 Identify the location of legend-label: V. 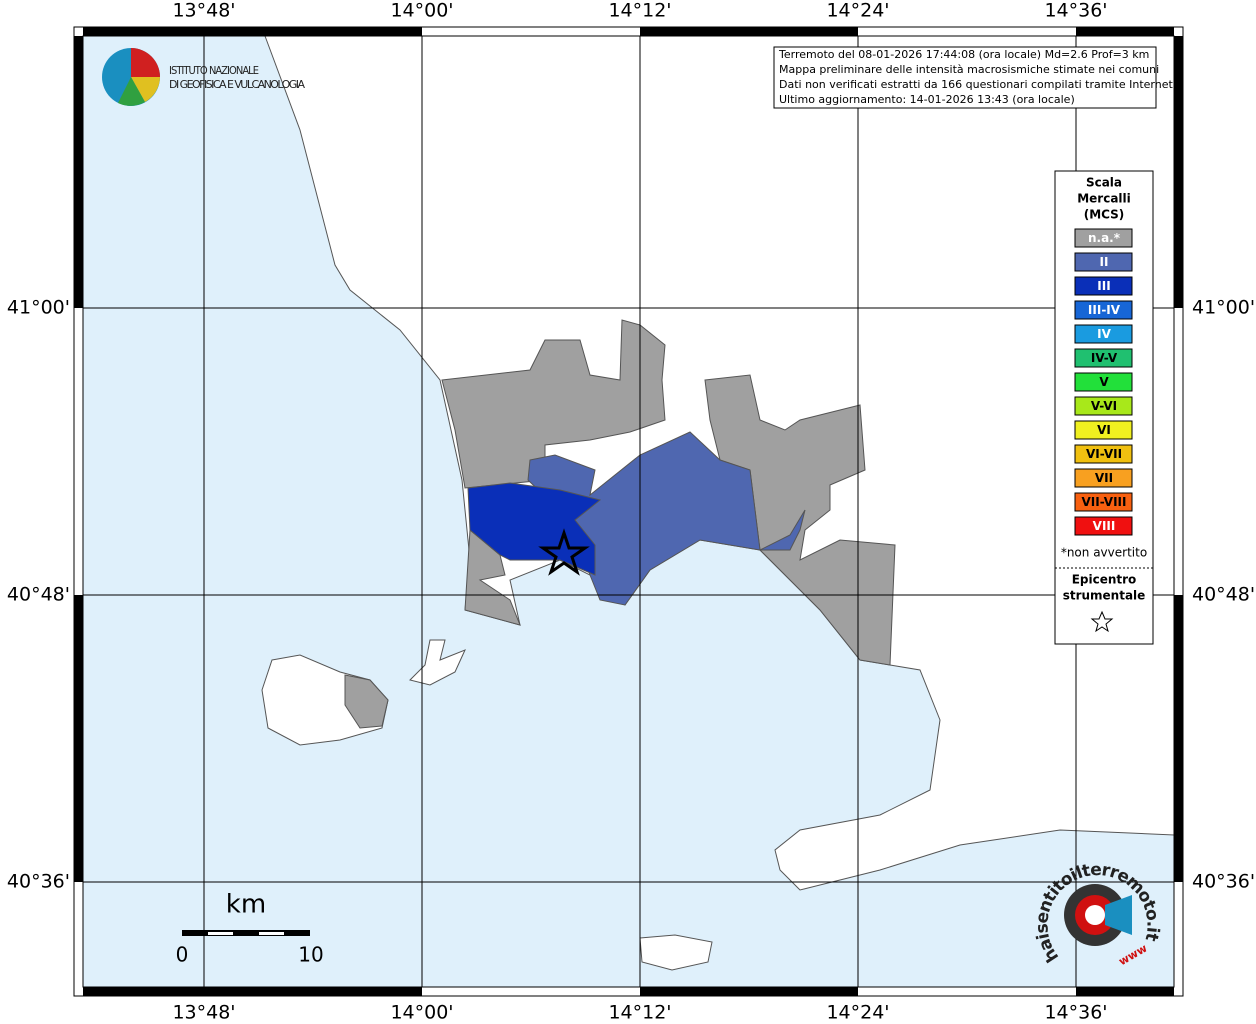
(1104, 382).